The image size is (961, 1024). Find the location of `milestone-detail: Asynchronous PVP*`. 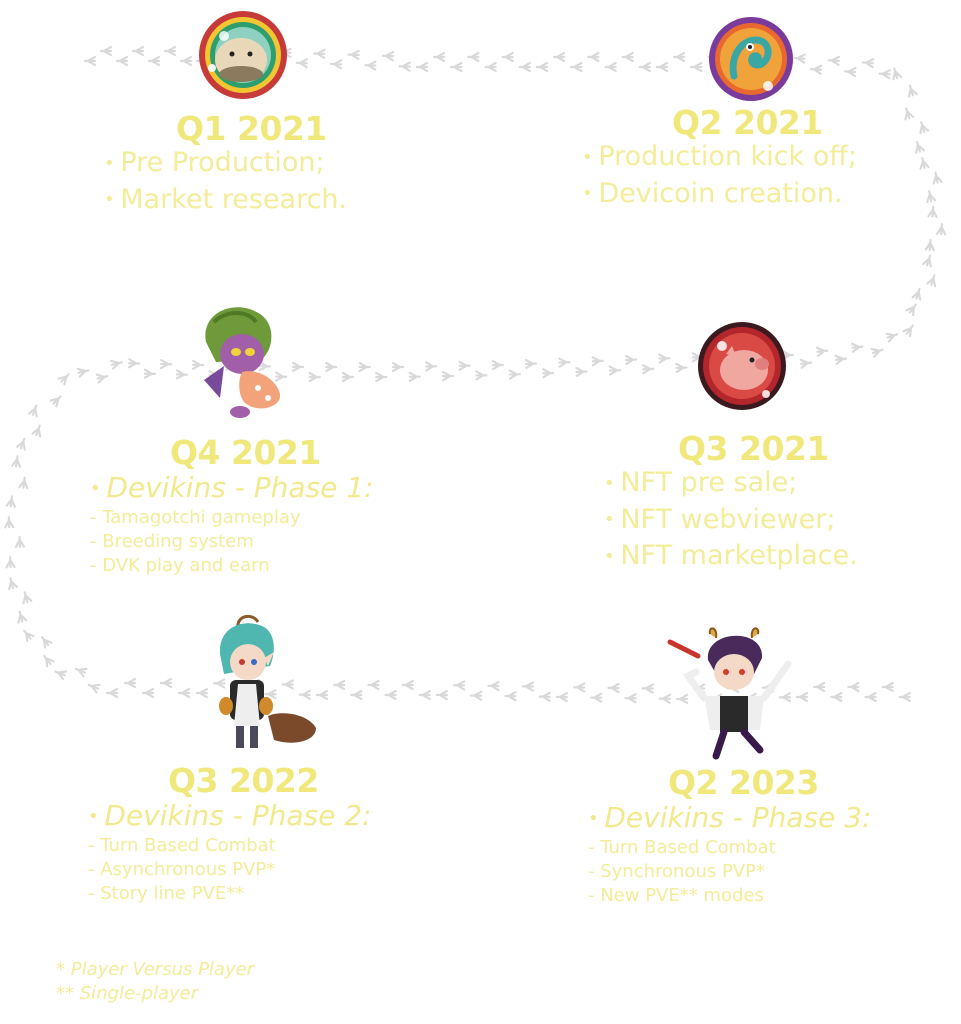

milestone-detail: Asynchronous PVP* is located at coordinates (229, 870).